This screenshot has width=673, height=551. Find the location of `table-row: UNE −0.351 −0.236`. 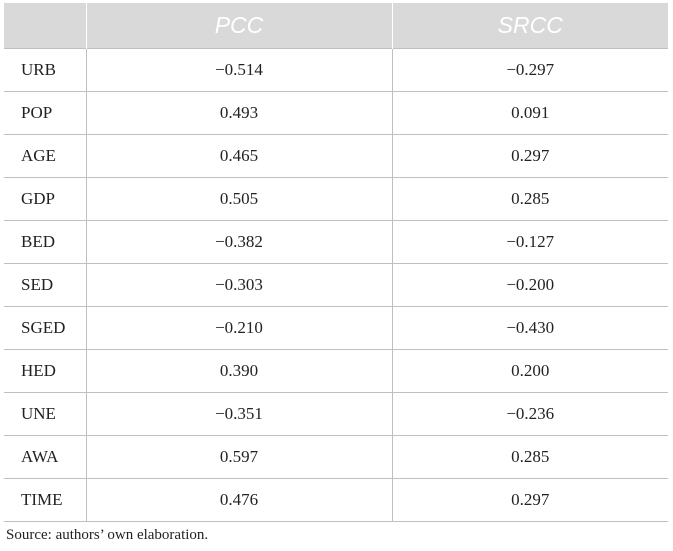

table-row: UNE −0.351 −0.236 is located at coordinates (336, 414).